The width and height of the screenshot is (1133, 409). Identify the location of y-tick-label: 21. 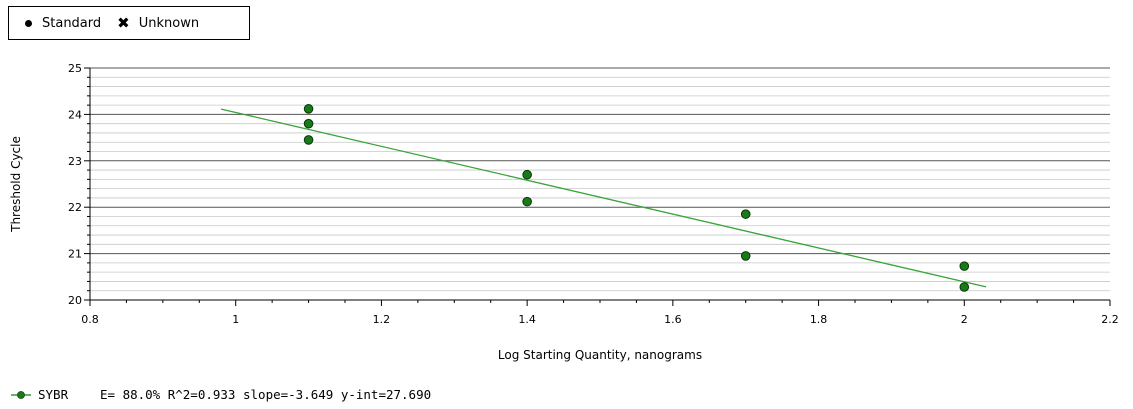
(75, 254).